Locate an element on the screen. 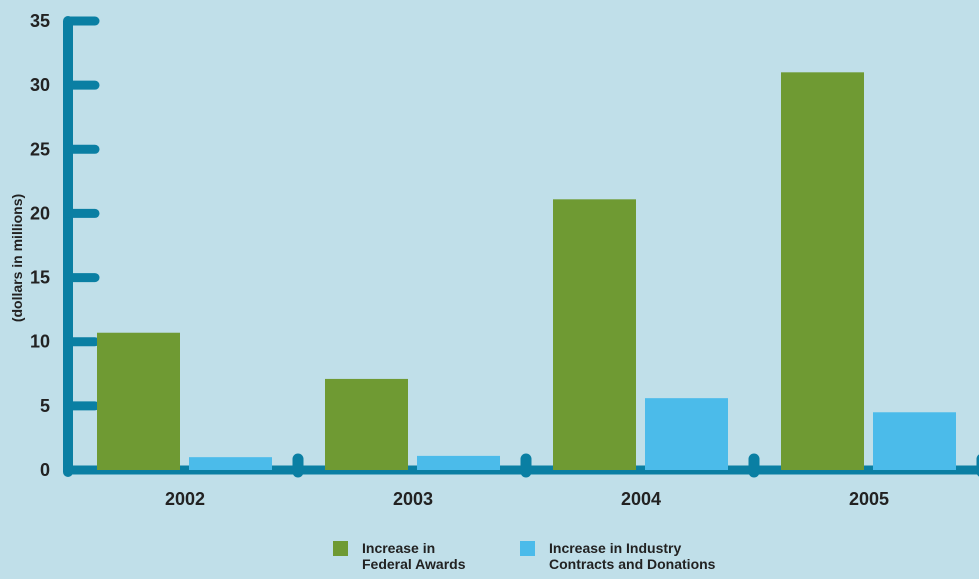 Image resolution: width=979 pixels, height=579 pixels. legend-label: Increase in is located at coordinates (398, 548).